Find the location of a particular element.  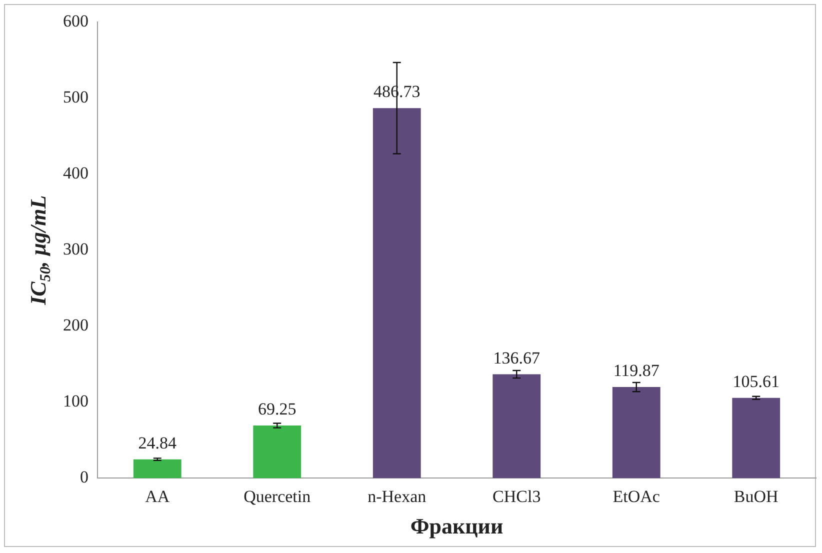

y-tick-label: 100 is located at coordinates (75, 401).